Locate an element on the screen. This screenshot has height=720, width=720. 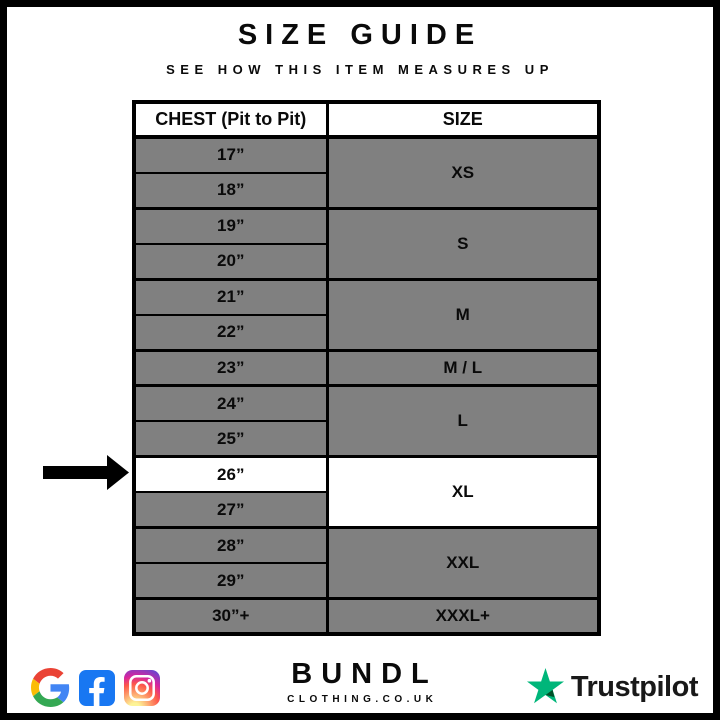
page-title: SIZE GUIDE is located at coordinates (360, 35).